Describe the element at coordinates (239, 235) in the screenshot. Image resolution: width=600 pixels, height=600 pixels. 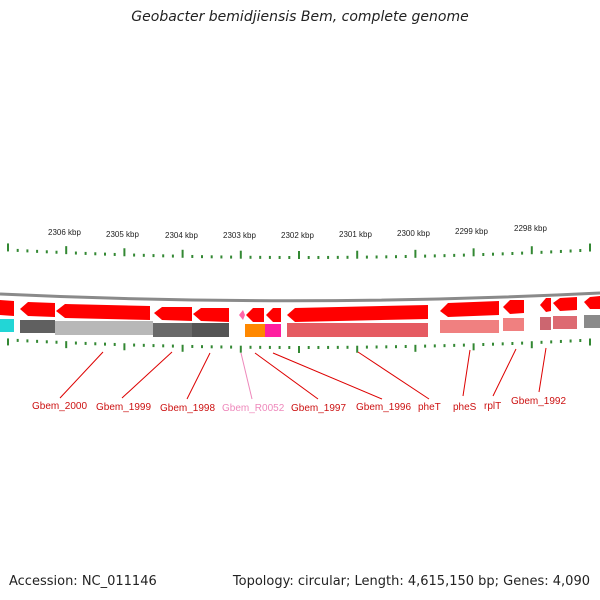
I see `ruler-label: 2303 kbp` at that location.